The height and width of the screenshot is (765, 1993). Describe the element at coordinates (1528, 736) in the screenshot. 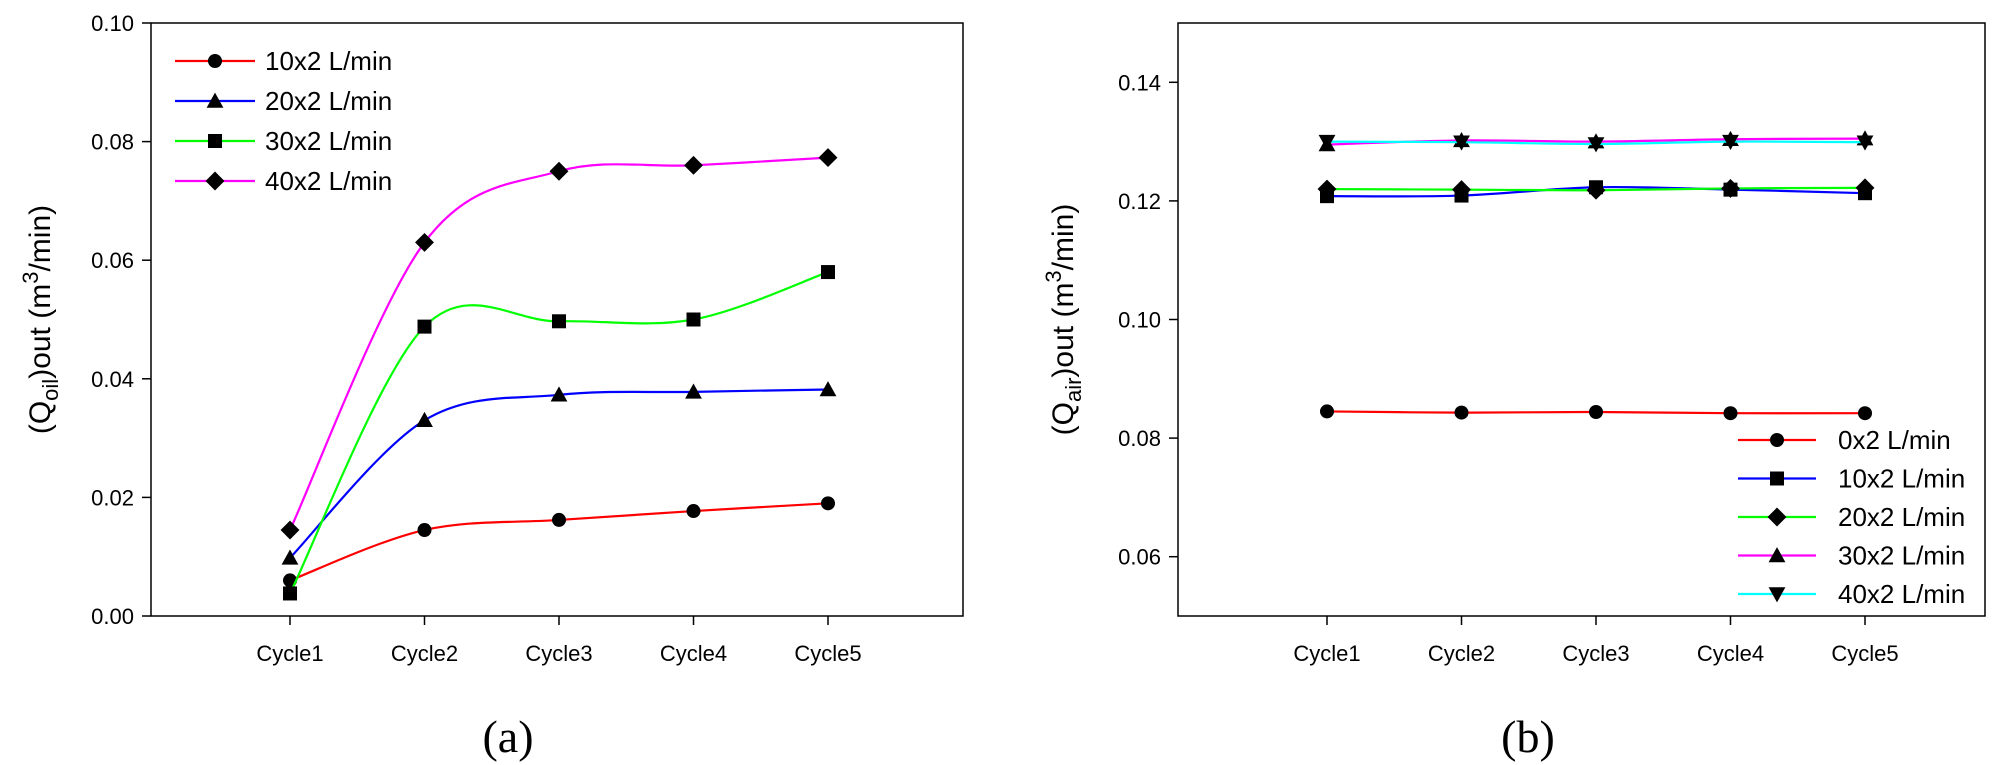

I see `panel-label: (b)` at that location.